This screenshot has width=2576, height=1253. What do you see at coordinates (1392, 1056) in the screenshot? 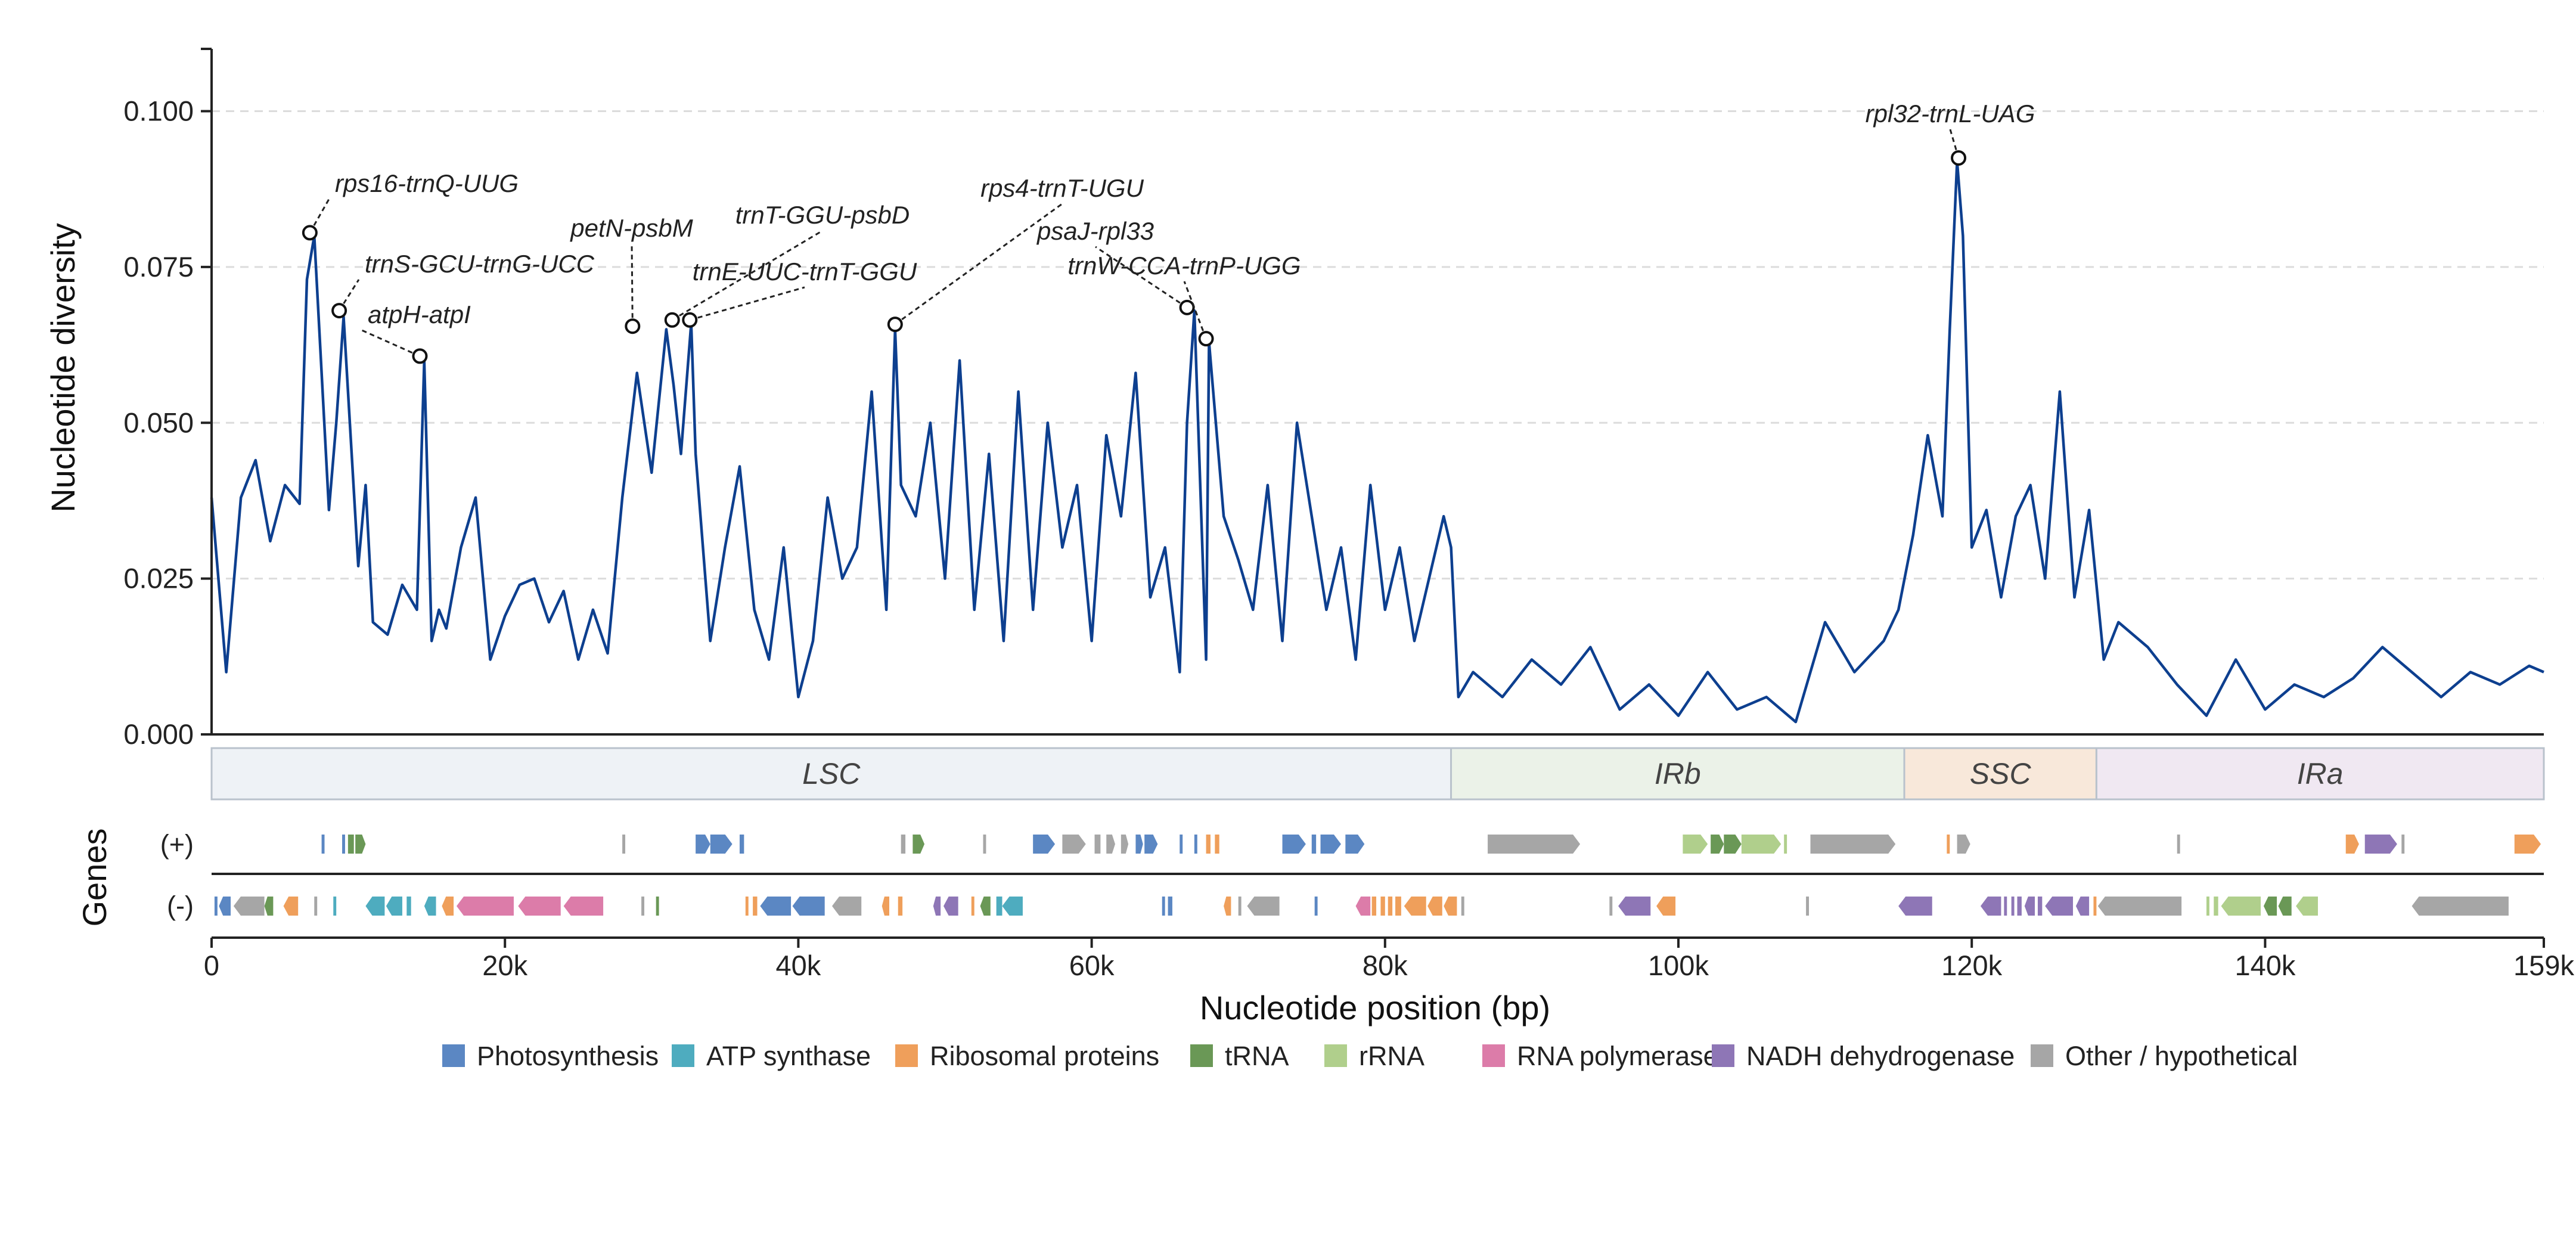
I see `legend-label: rRNA` at bounding box center [1392, 1056].